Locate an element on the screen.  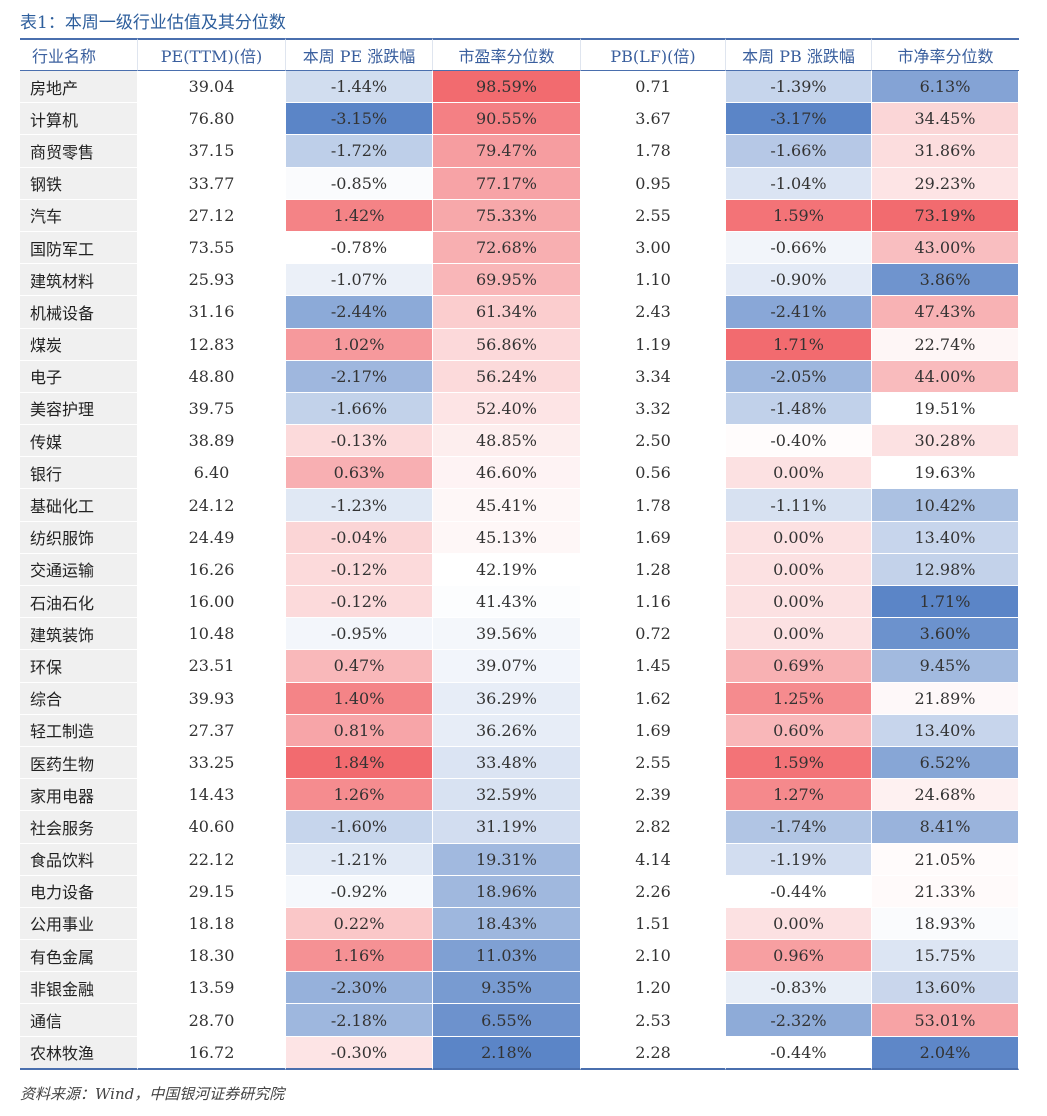
pb-change-cell: 1.59% is located at coordinates (799, 215).